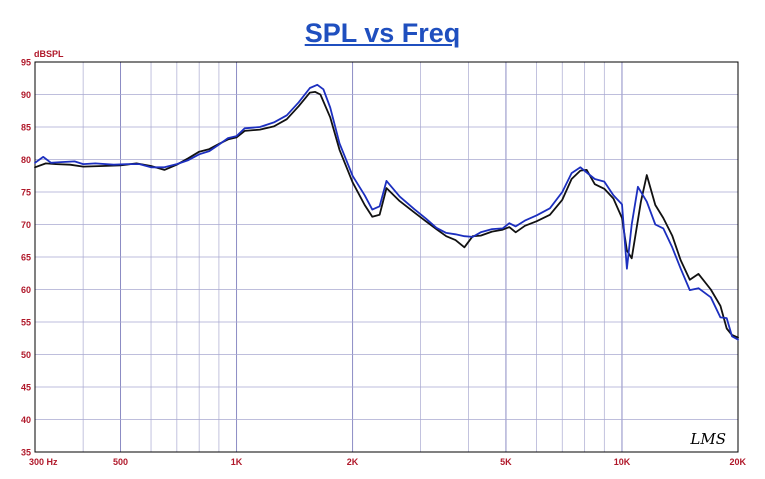  Describe the element at coordinates (120, 462) in the screenshot. I see `x-tick-label: 500` at that location.